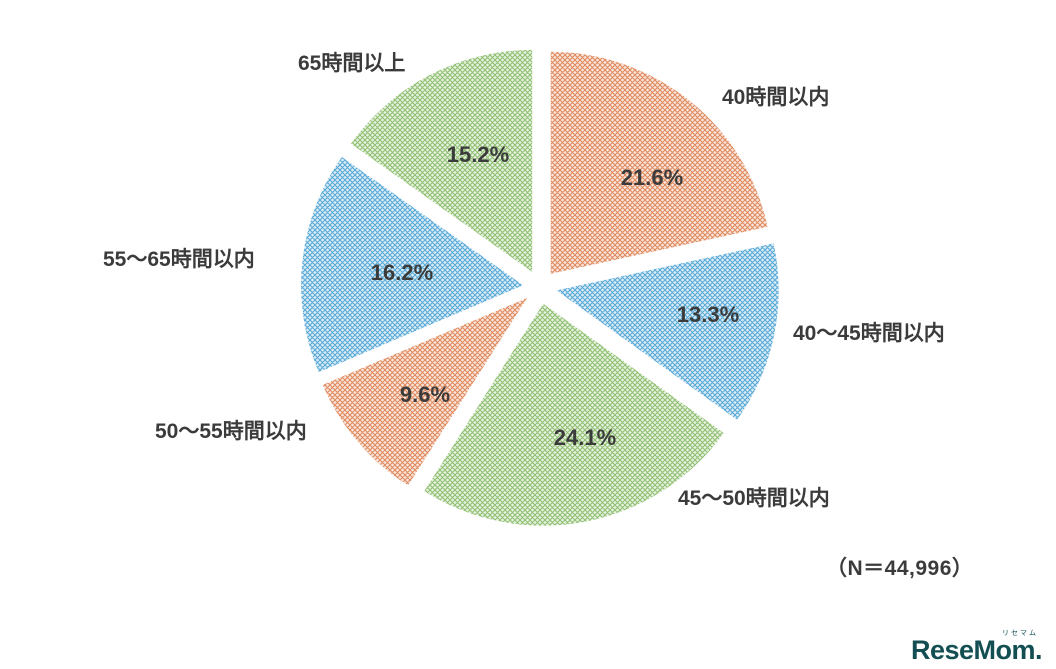 The height and width of the screenshot is (669, 1056). Describe the element at coordinates (585, 437) in the screenshot. I see `percent-label-2: 24.1%` at that location.